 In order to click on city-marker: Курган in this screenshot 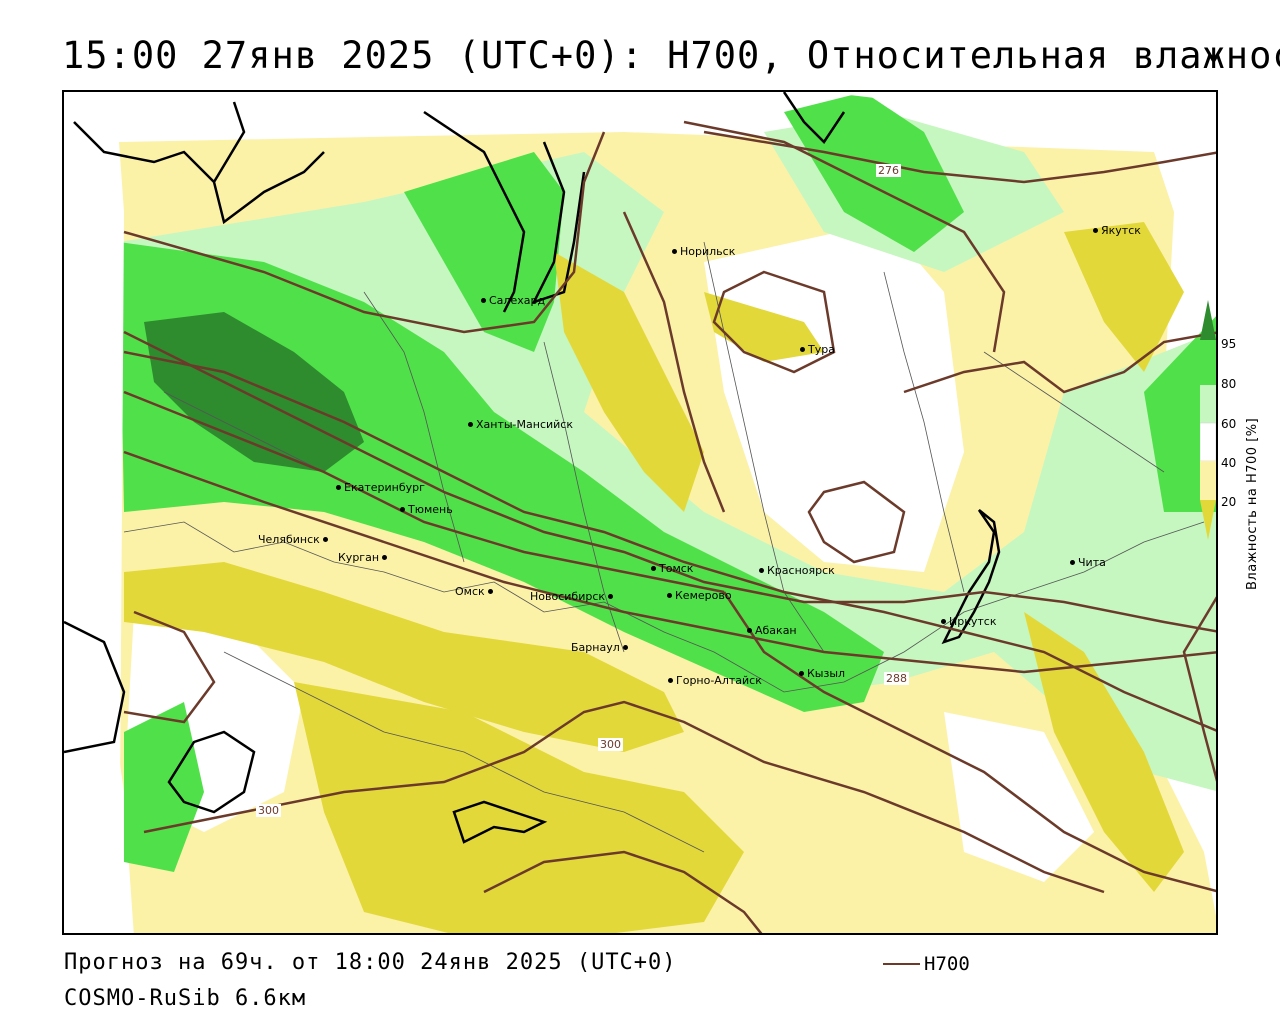, I will do `click(364, 557)`.